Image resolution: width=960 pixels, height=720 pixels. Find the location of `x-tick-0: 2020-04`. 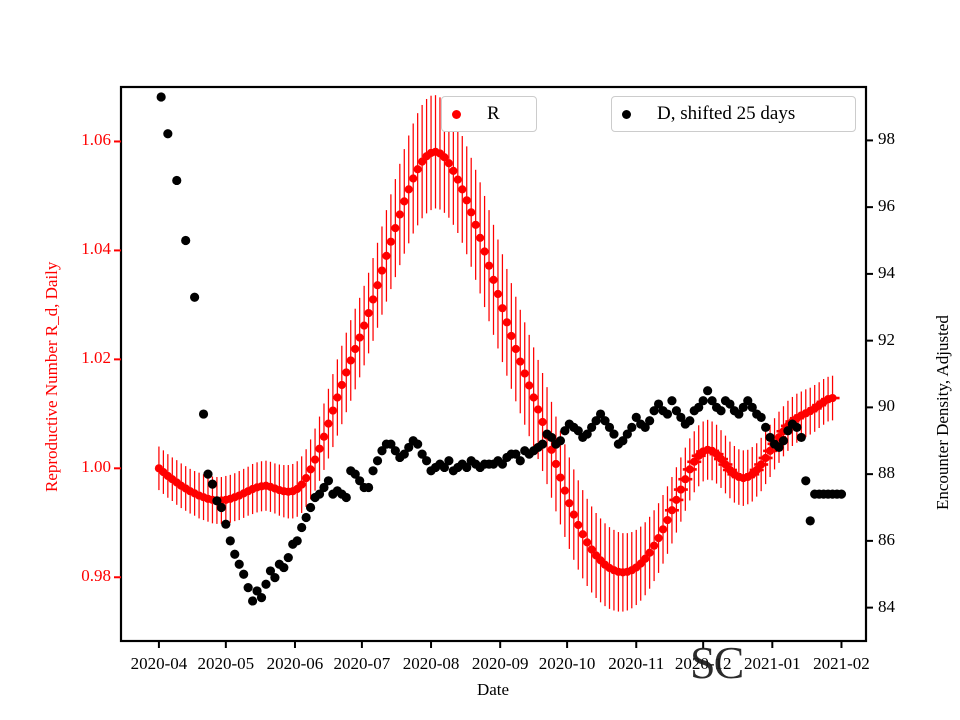

x-tick-0: 2020-04 is located at coordinates (159, 663).